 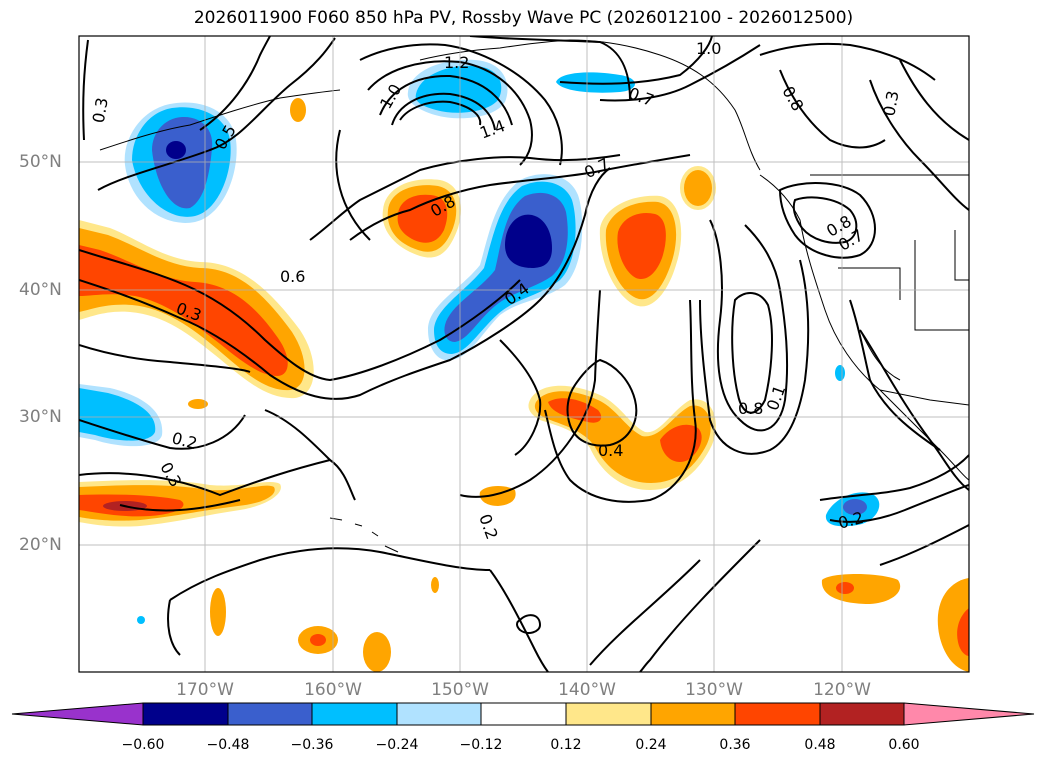 What do you see at coordinates (143, 745) in the screenshot?
I see `colorbar-tick-label: −0.60` at bounding box center [143, 745].